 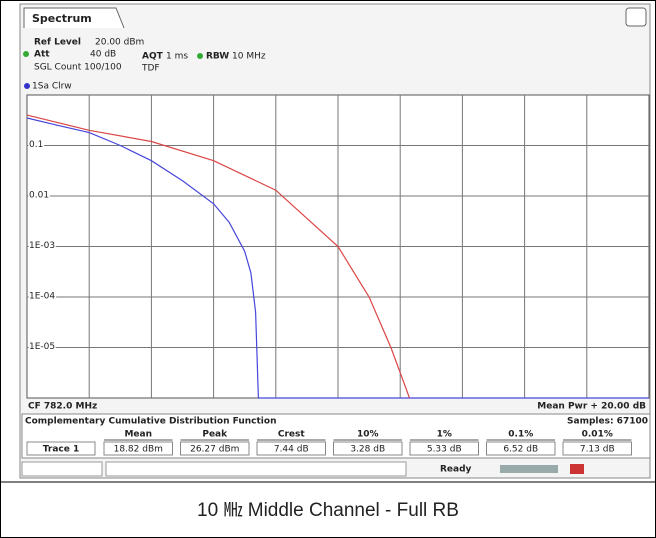 What do you see at coordinates (119, 43) in the screenshot?
I see `ref-level: 20.00 dBm` at bounding box center [119, 43].